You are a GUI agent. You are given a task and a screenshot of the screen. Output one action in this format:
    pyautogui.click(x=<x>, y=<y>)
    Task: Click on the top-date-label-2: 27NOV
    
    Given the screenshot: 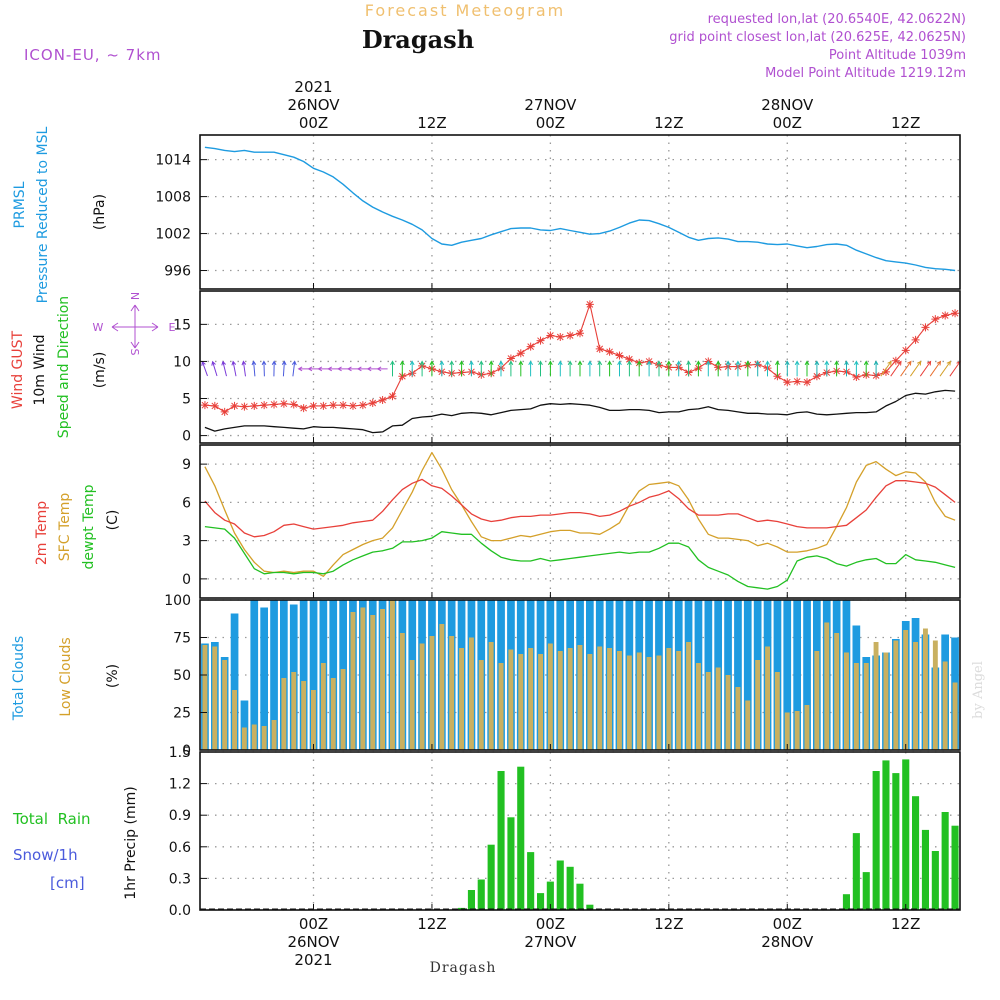 What is the action you would take?
    pyautogui.click(x=550, y=105)
    